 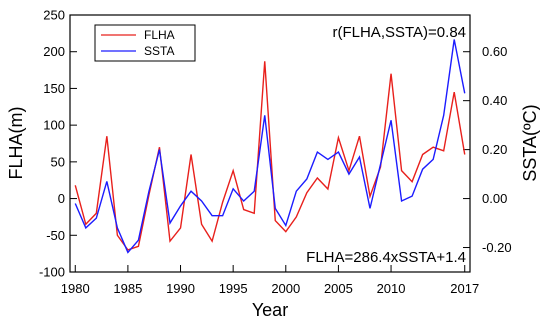 I want to click on correlation-annotation: r(FLHA,SSTA)=0.84, so click(x=399, y=32).